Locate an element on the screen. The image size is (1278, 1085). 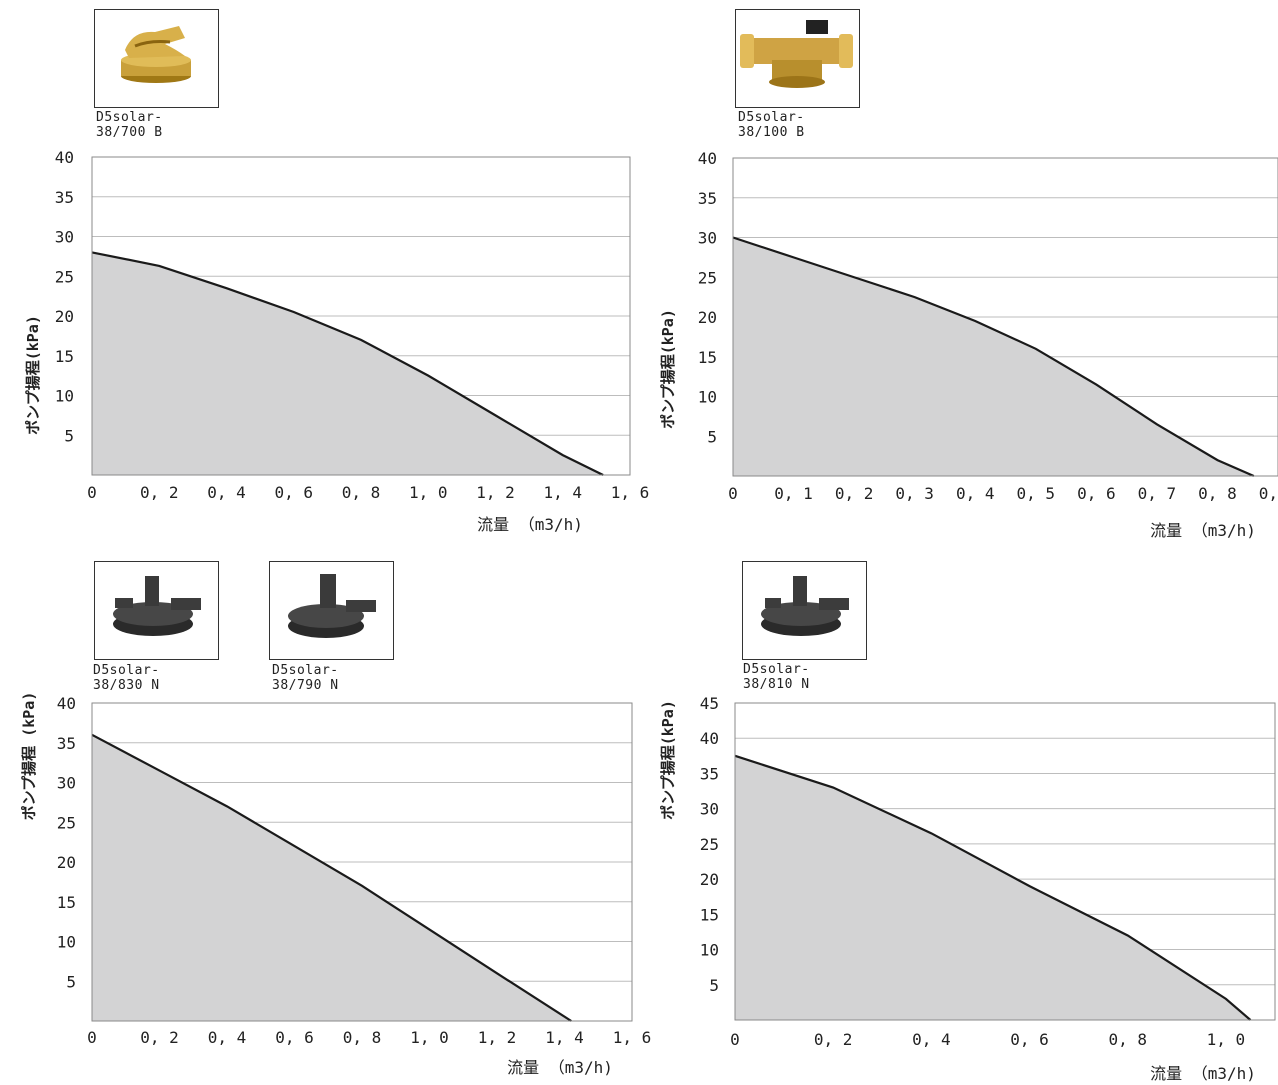
brass-pump-inline-icon is located at coordinates (796, 54).